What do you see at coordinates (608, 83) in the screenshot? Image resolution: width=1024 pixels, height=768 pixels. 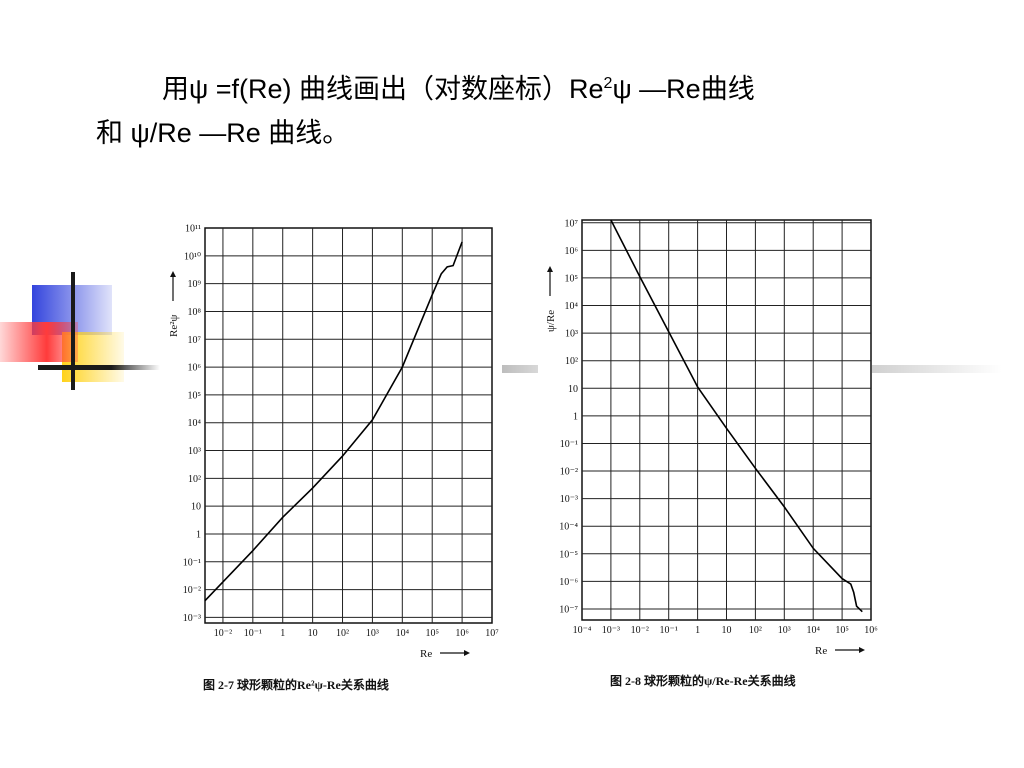 I see `line1-superscript: 2` at bounding box center [608, 83].